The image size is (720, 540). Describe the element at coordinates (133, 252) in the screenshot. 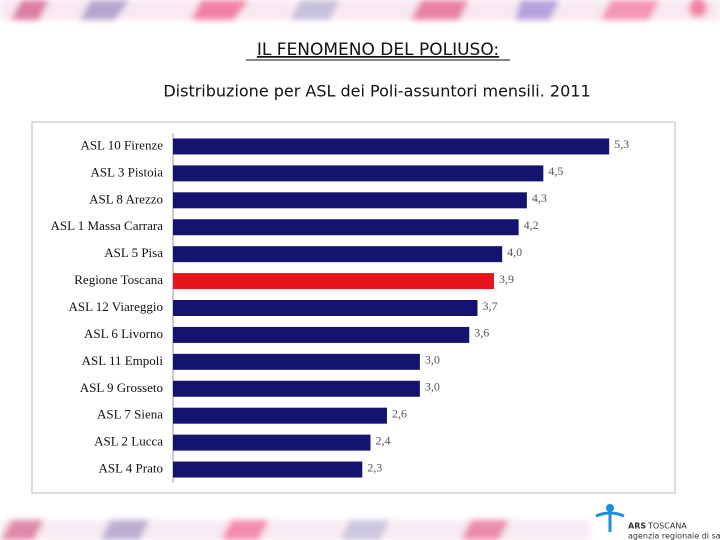

I see `y-tick-label: ASL 5 Pisa` at that location.